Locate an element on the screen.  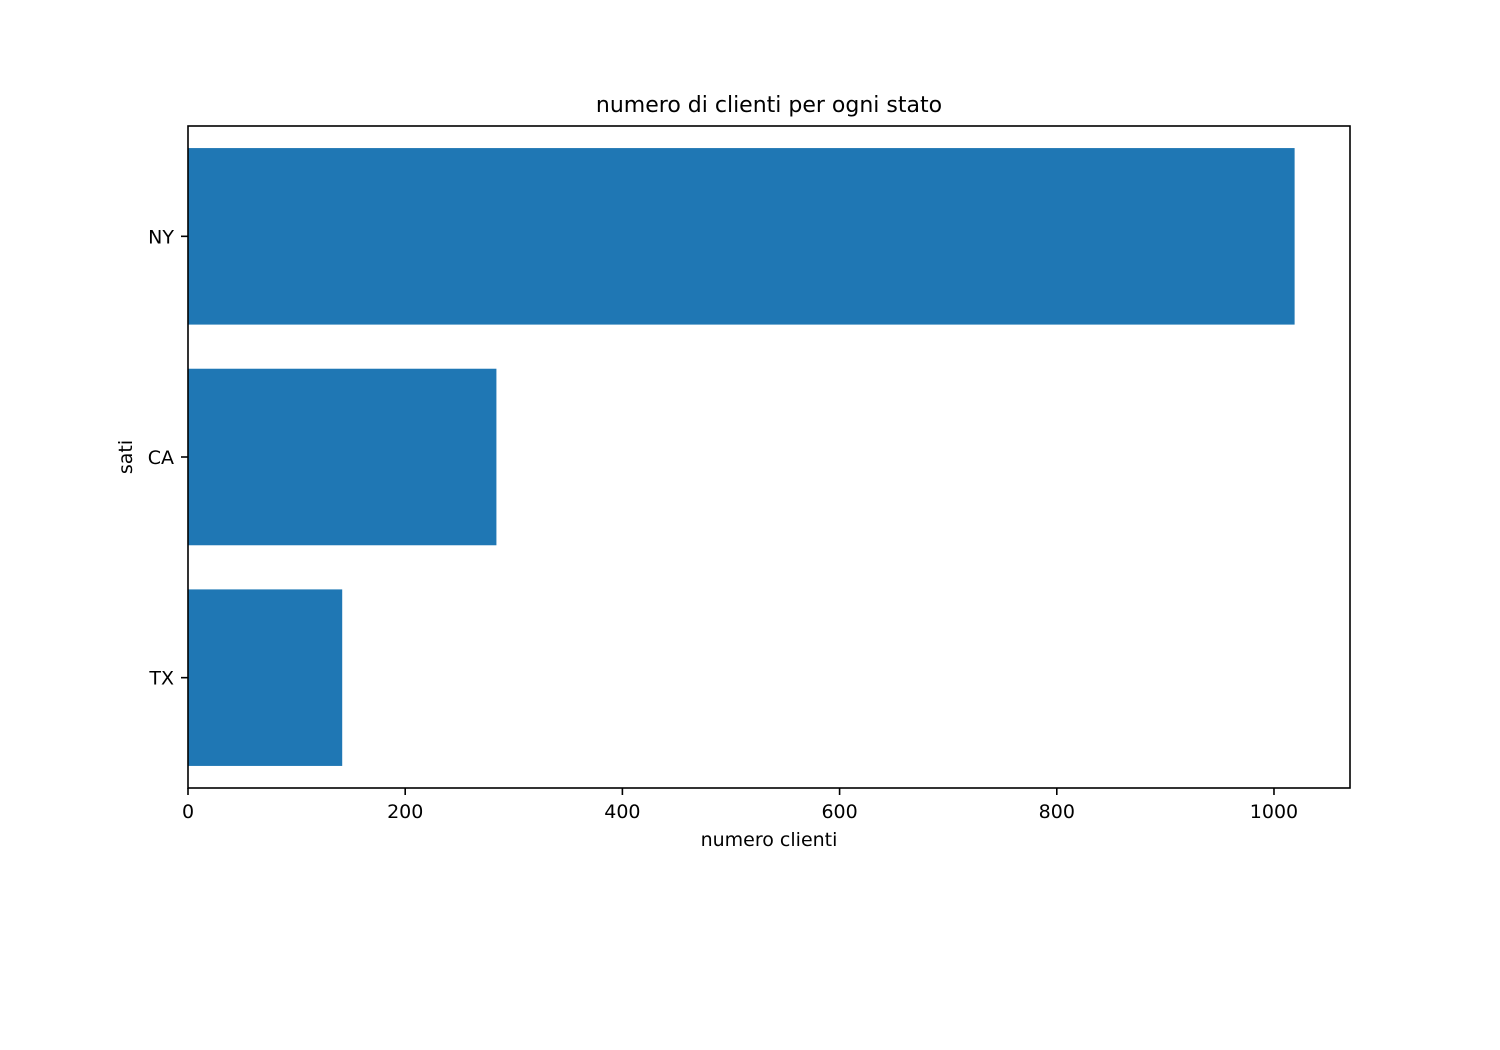
x-tick-label: 200 is located at coordinates (405, 812).